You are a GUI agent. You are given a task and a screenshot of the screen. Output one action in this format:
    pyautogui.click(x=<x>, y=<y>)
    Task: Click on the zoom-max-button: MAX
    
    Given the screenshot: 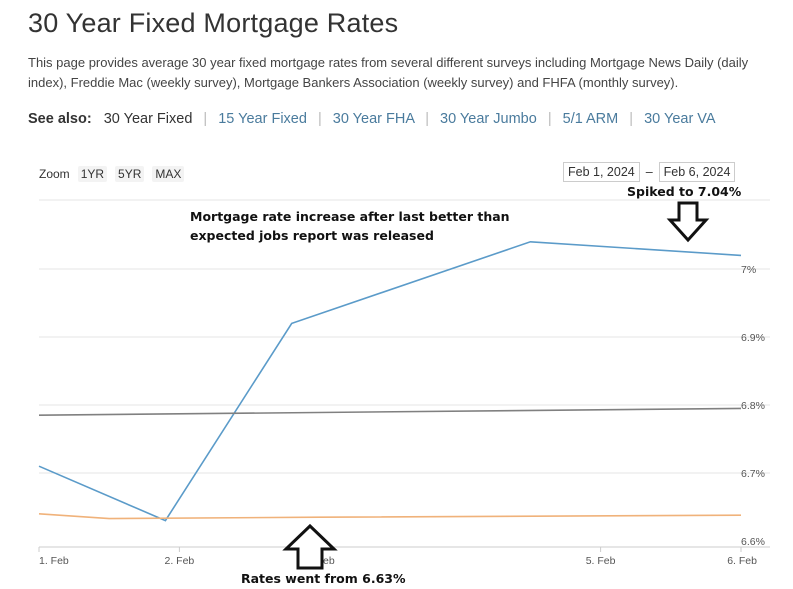 What is the action you would take?
    pyautogui.click(x=168, y=174)
    